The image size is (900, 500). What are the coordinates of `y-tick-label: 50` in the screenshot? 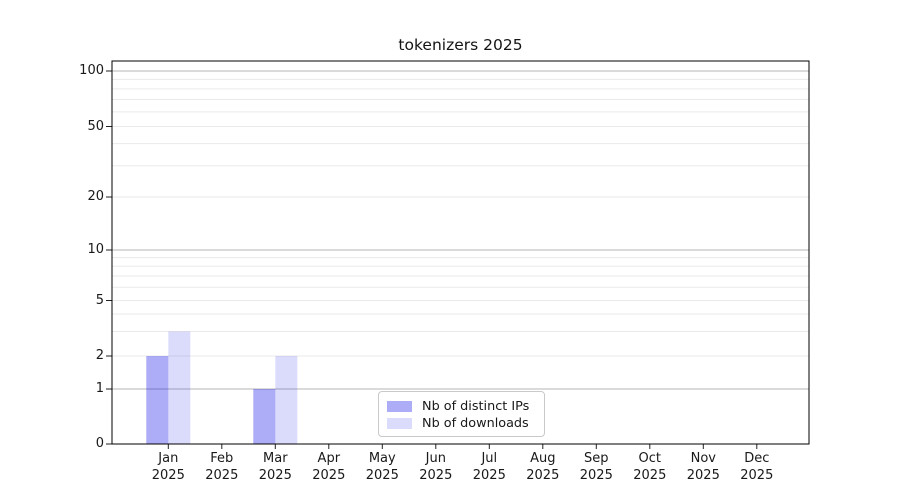 It's located at (95, 126).